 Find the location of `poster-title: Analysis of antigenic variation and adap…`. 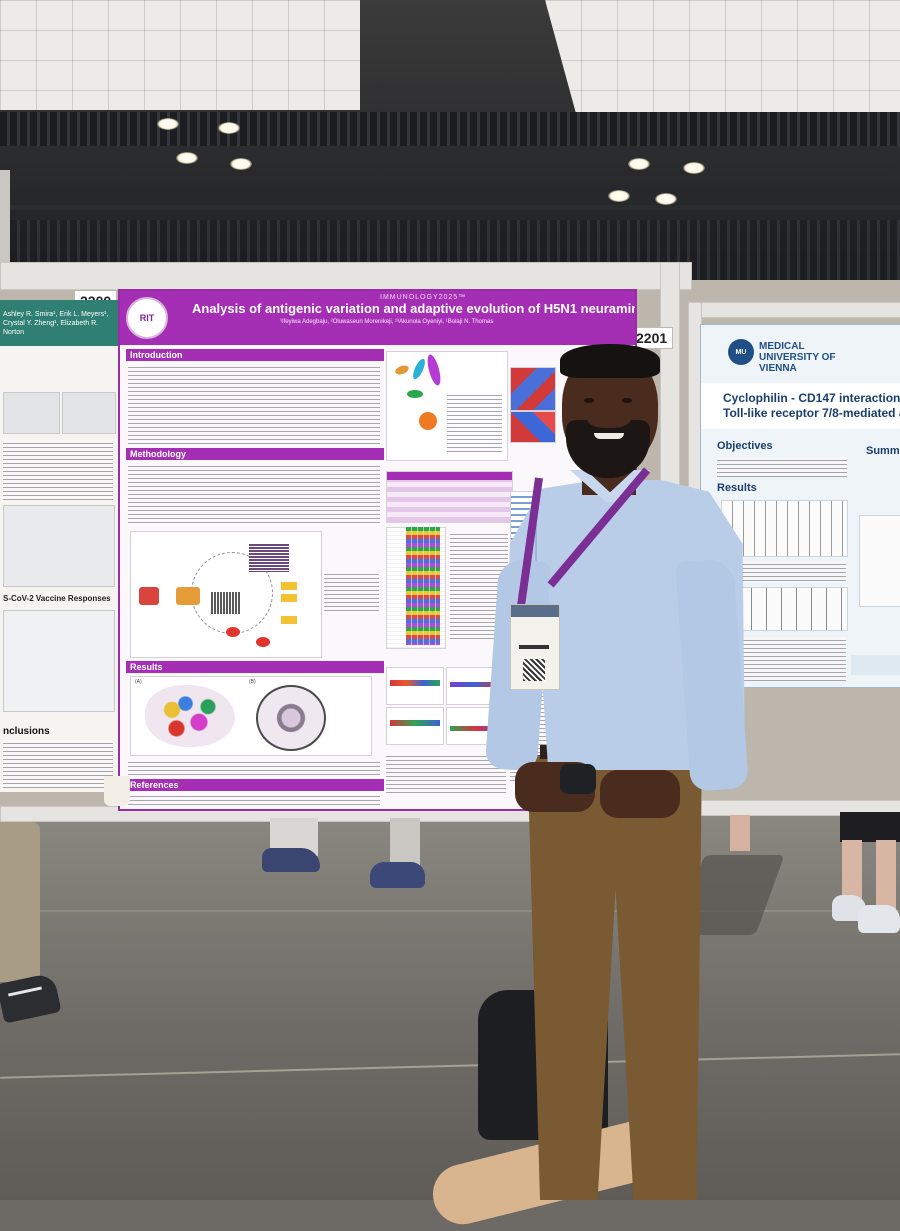

poster-title: Analysis of antigenic variation and adap… is located at coordinates (413, 308).